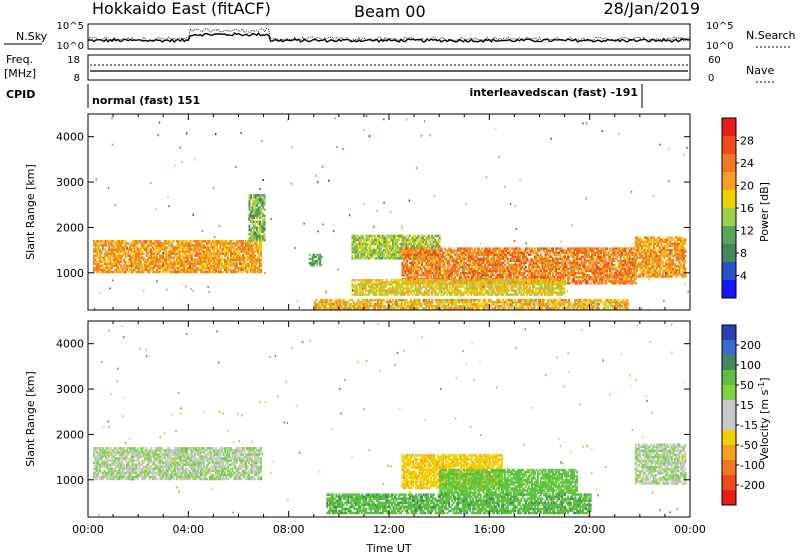 The image size is (800, 558). Describe the element at coordinates (750, 365) in the screenshot. I see `colorbar-tick-label: 100` at that location.